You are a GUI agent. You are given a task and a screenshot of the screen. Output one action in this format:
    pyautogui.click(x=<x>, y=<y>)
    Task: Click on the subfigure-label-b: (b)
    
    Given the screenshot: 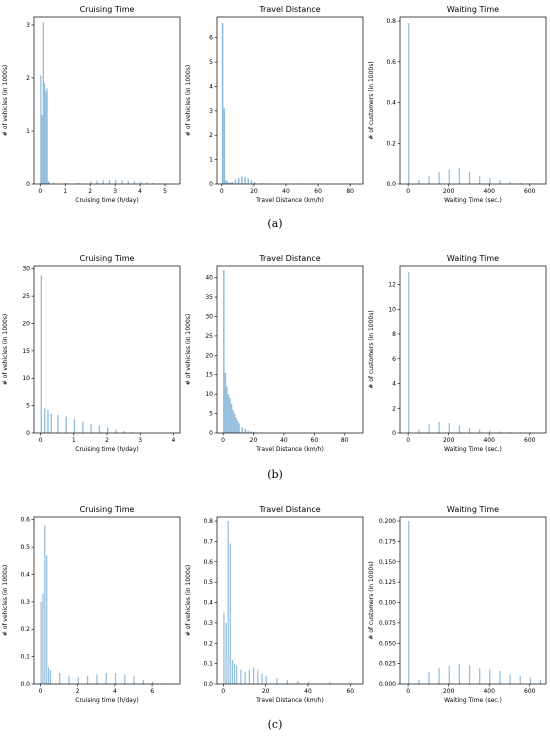 What is the action you would take?
    pyautogui.click(x=275, y=474)
    